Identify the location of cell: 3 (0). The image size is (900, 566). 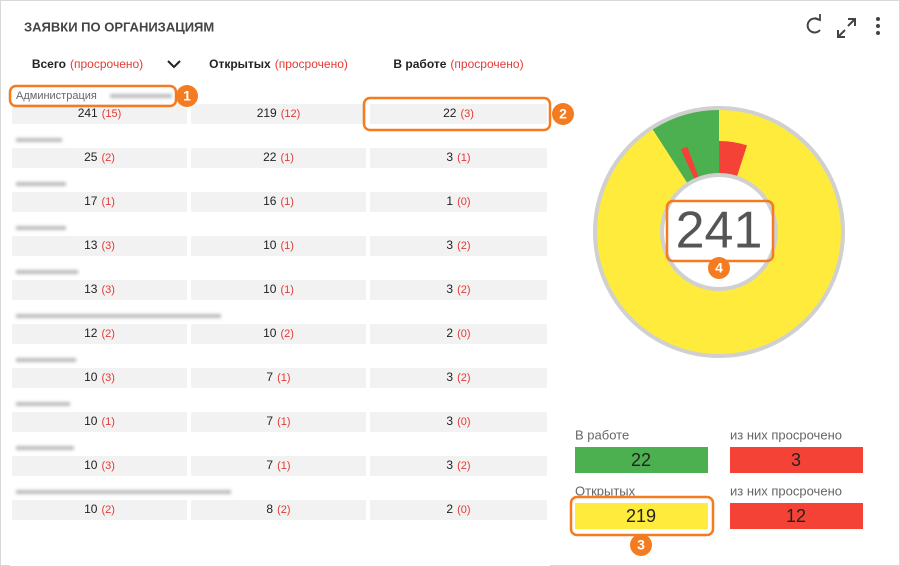
(458, 421).